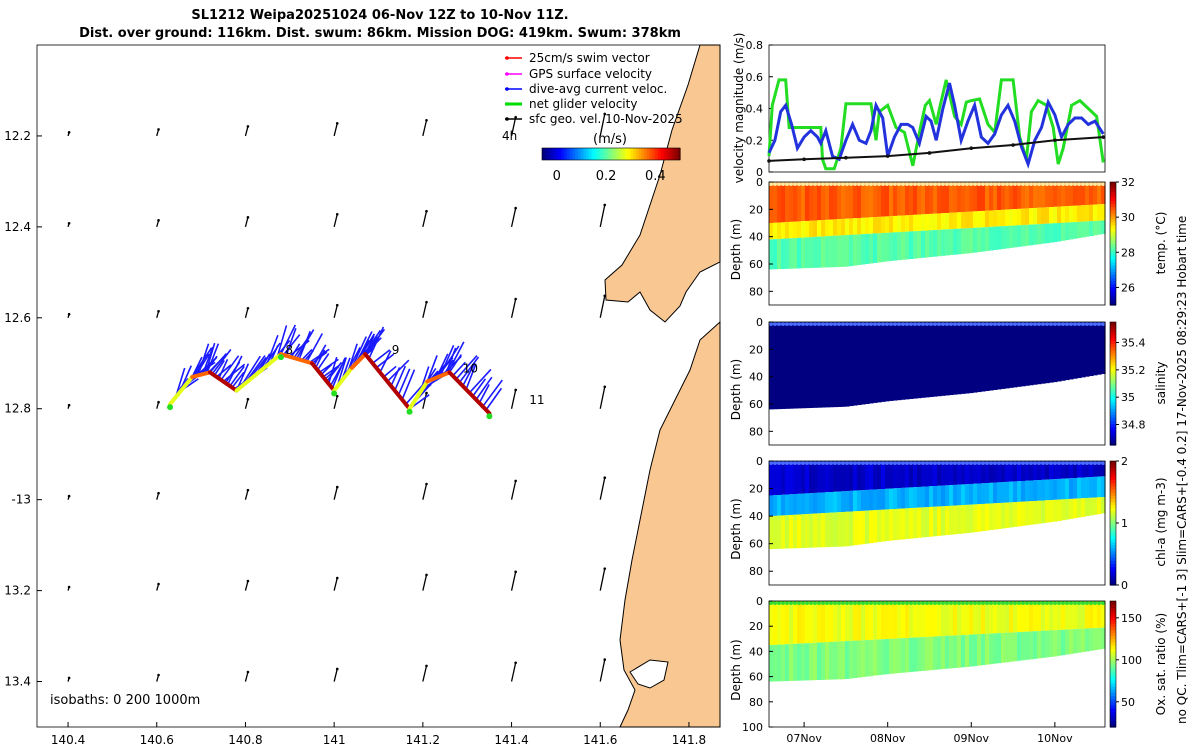 This screenshot has height=750, width=1200. I want to click on time-tick-label: 08Nov, so click(888, 738).